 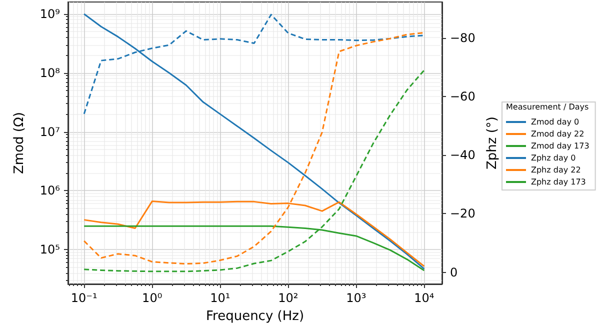 What do you see at coordinates (547, 107) in the screenshot?
I see `legend-title: Measurement / Days` at bounding box center [547, 107].